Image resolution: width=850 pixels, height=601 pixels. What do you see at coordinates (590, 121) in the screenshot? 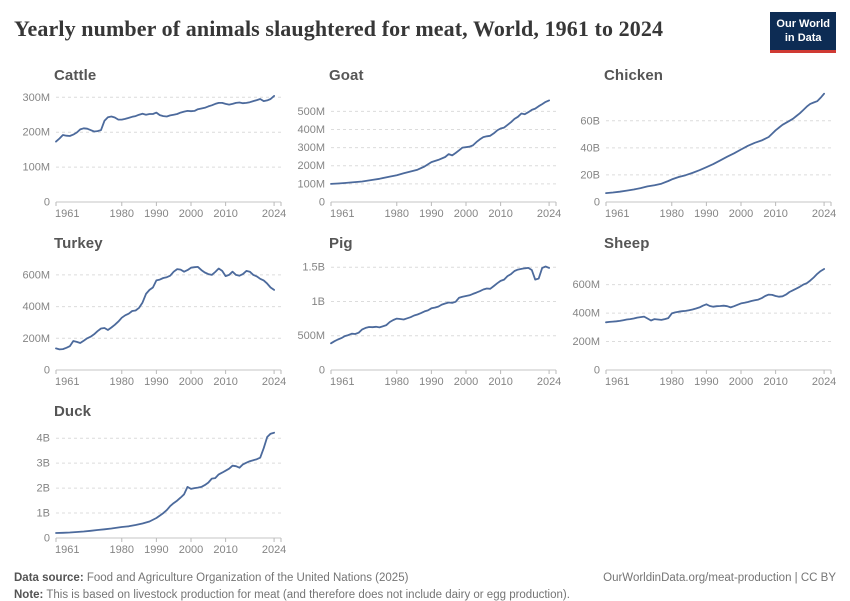
I see `tick-label: 60B` at bounding box center [590, 121].